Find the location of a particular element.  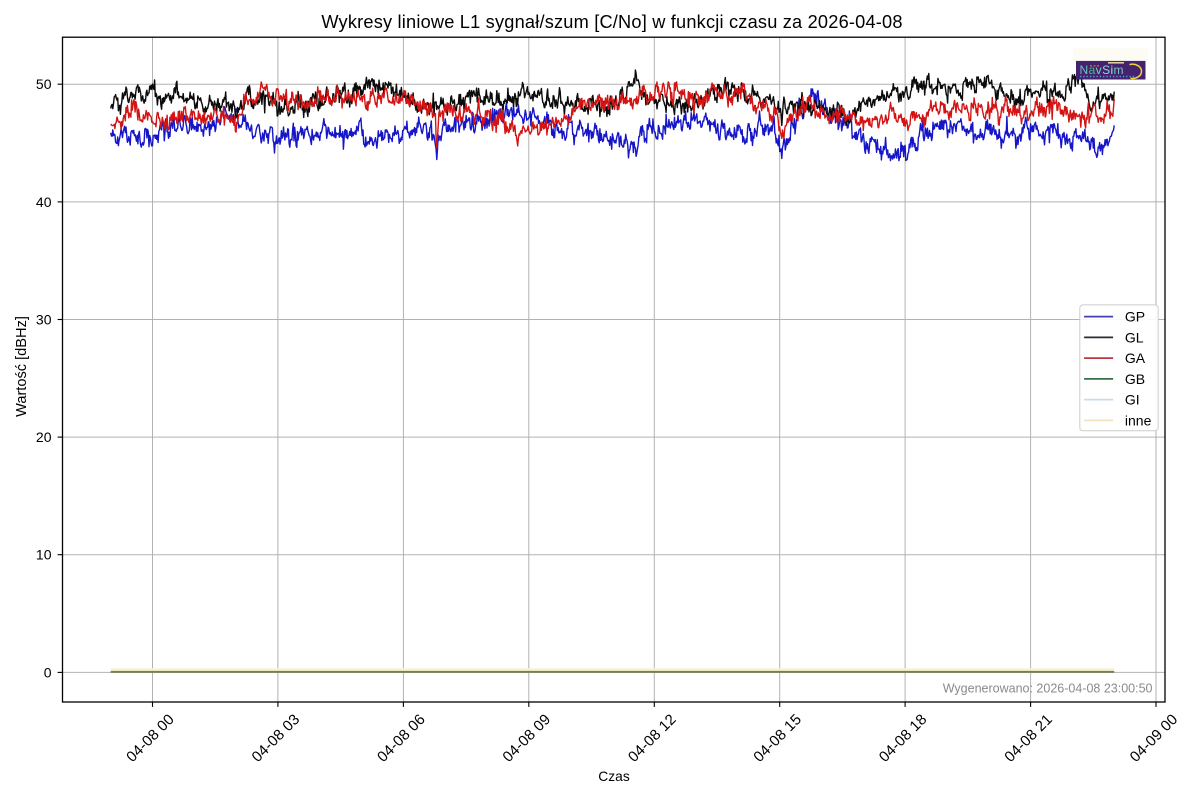

svg-text: 40 is located at coordinates (44, 202).